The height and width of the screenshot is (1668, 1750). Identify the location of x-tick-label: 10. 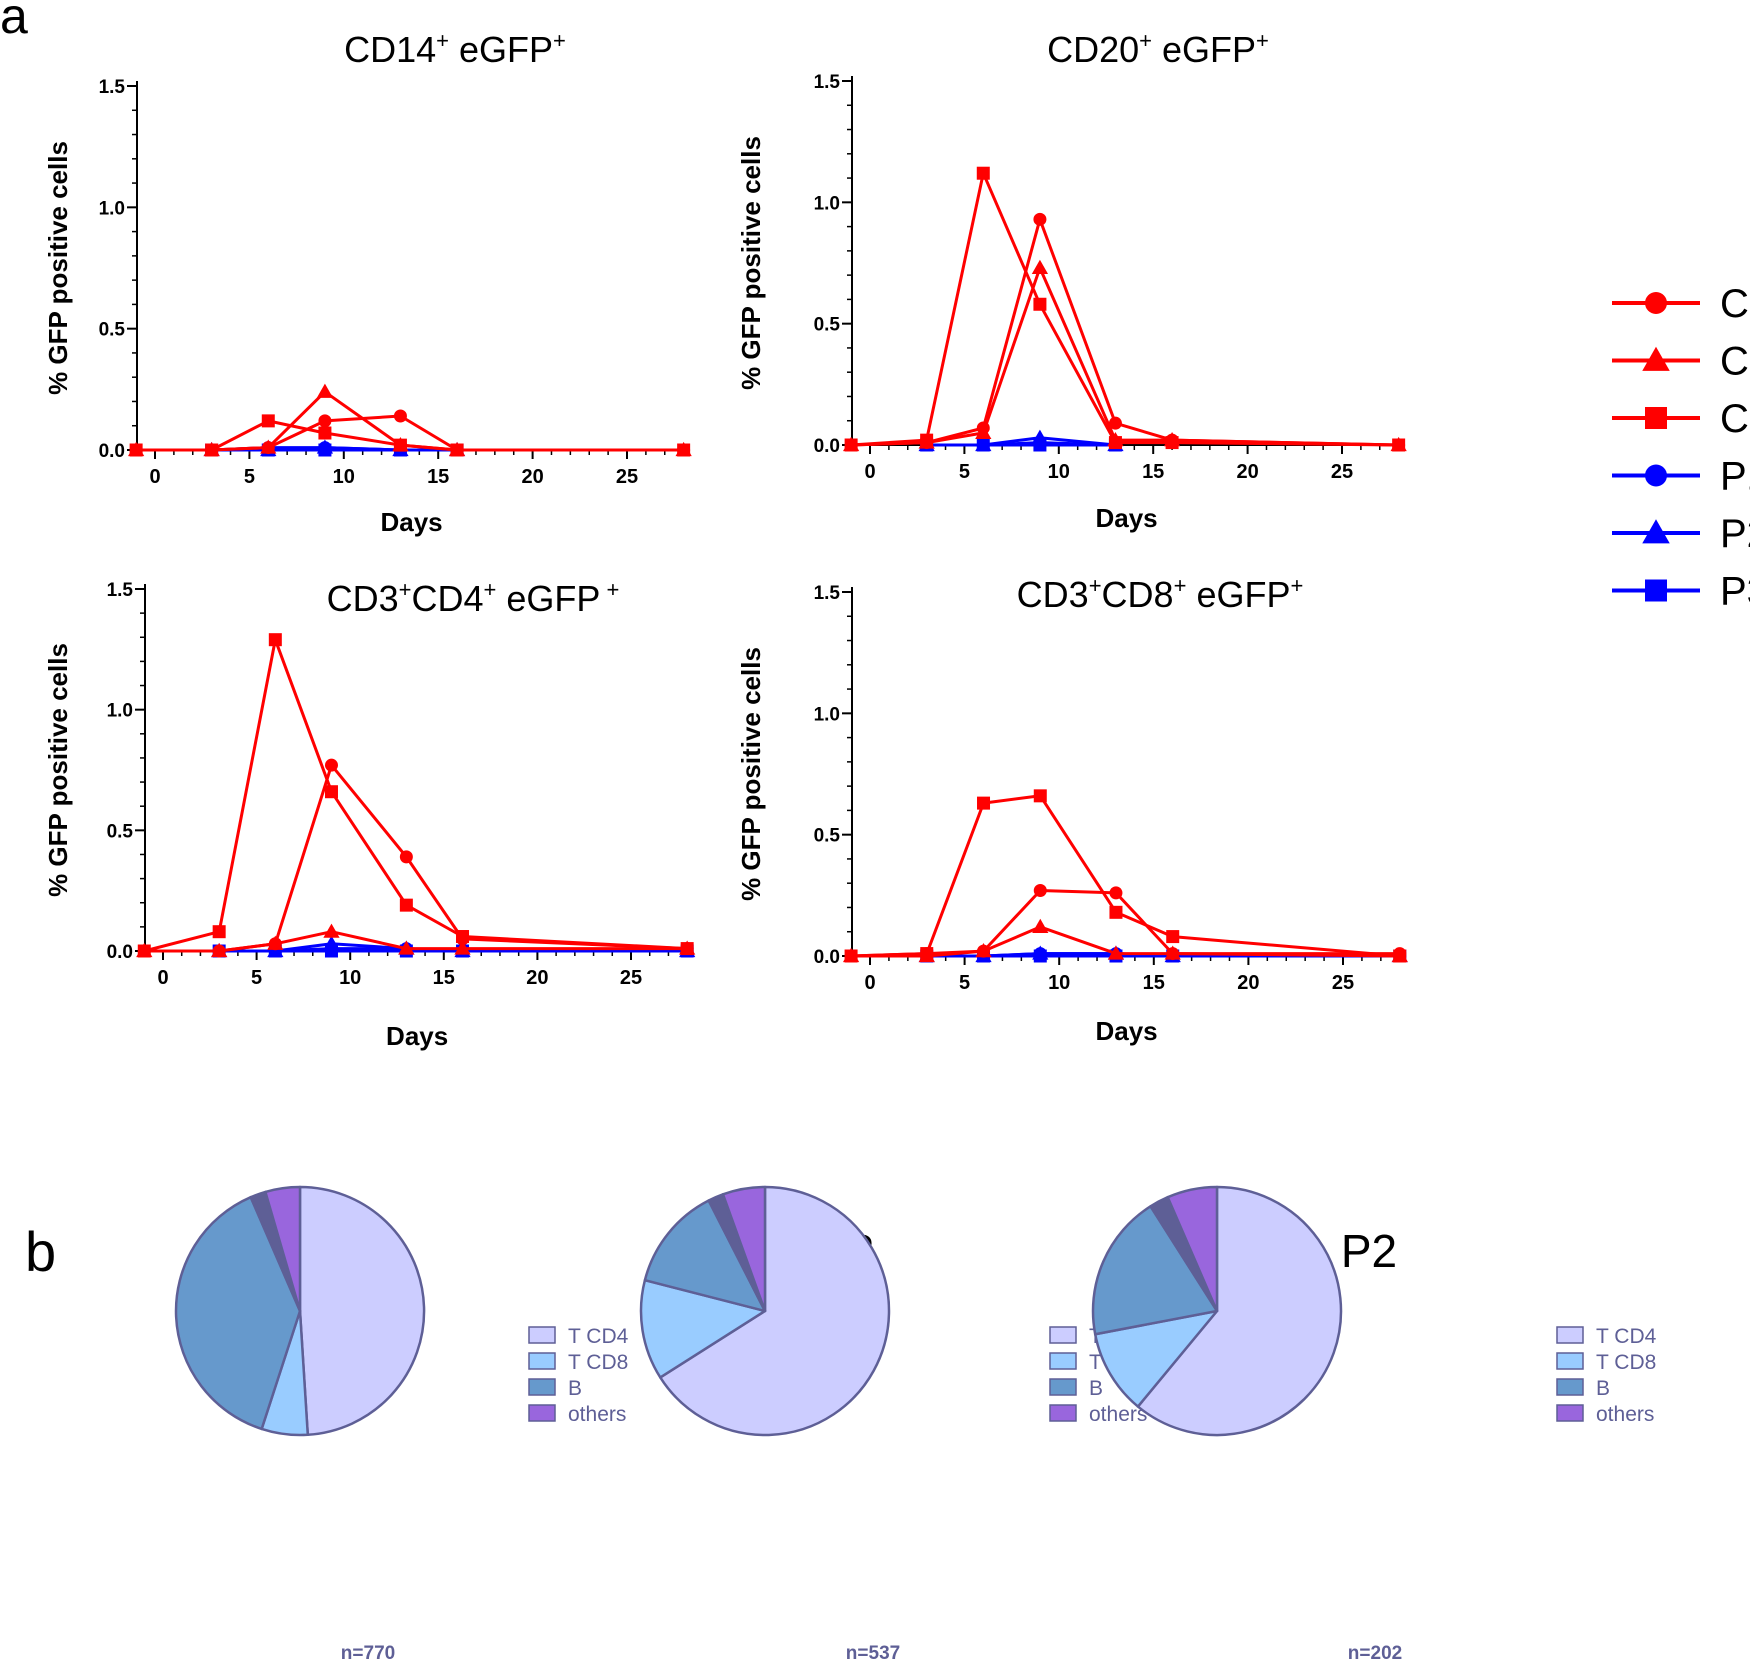
(1059, 472).